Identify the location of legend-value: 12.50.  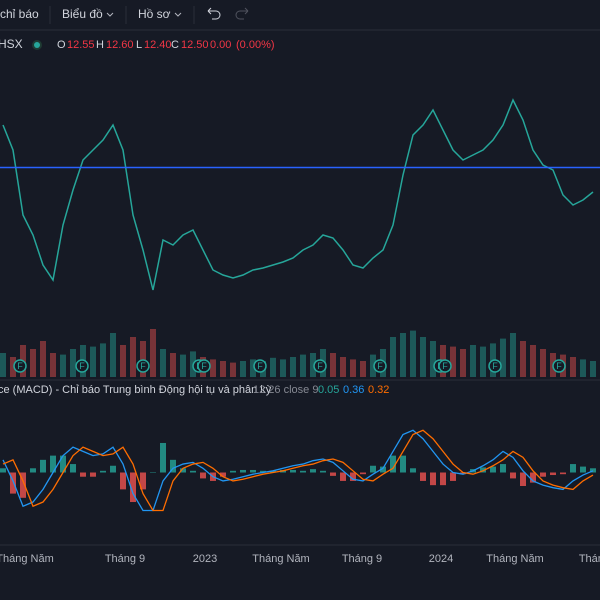
(195, 45).